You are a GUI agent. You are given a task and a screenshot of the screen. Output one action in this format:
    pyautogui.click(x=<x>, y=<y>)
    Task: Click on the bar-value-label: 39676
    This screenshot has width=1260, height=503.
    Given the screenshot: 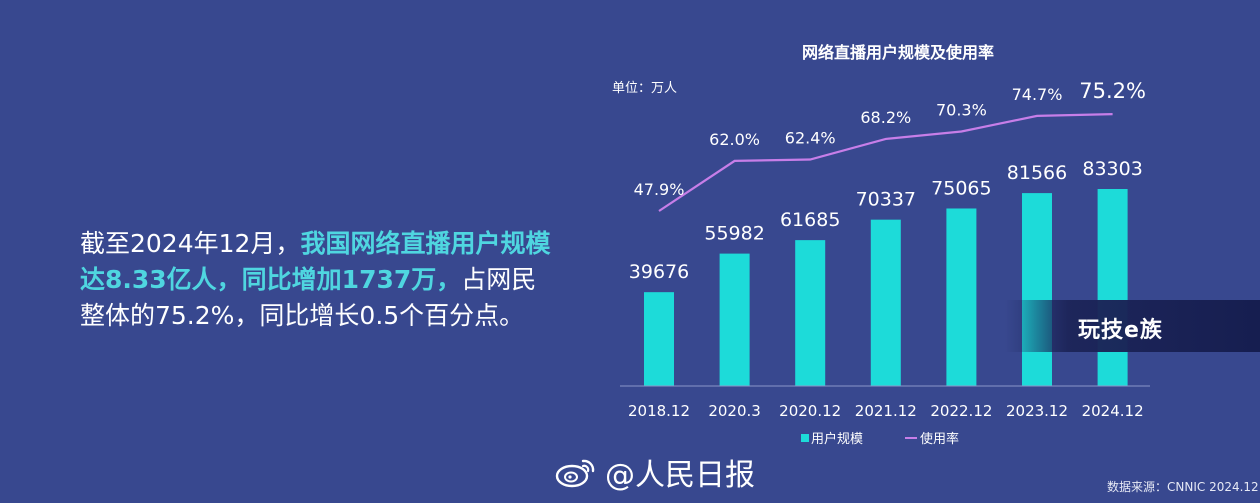 What is the action you would take?
    pyautogui.click(x=659, y=272)
    